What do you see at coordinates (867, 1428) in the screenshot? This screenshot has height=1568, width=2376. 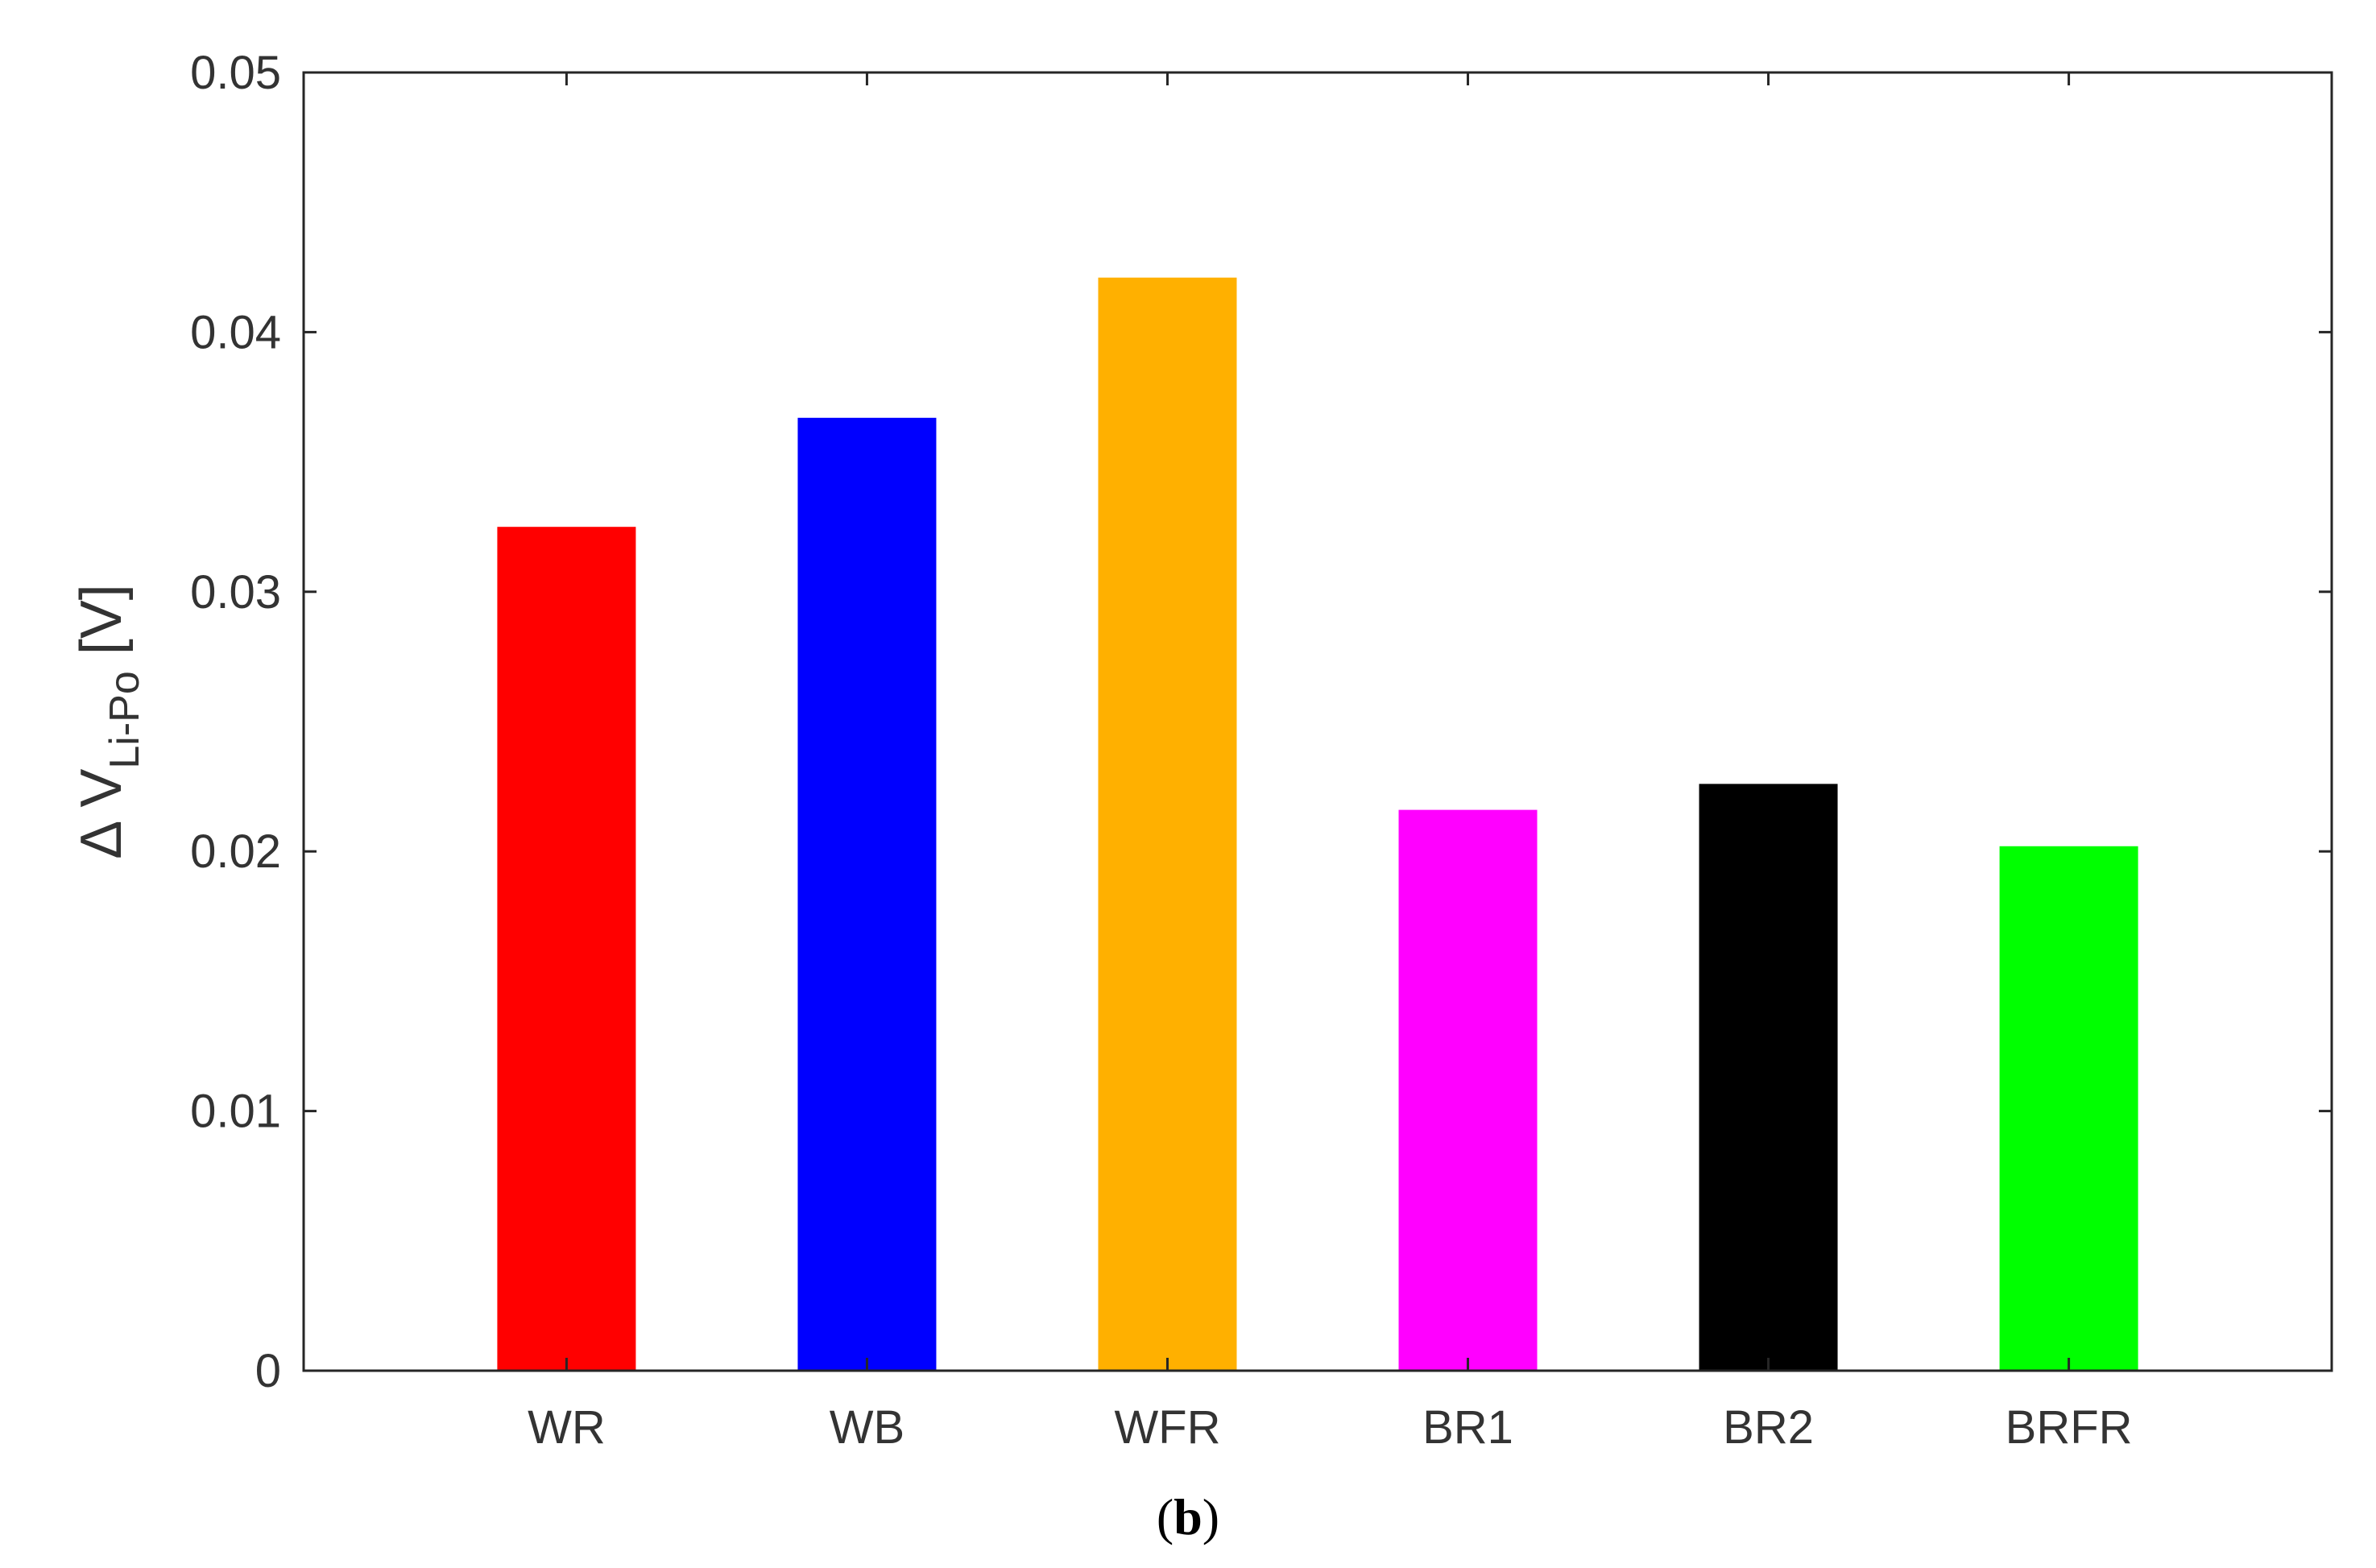 I see `xtick-label-wb: WB` at bounding box center [867, 1428].